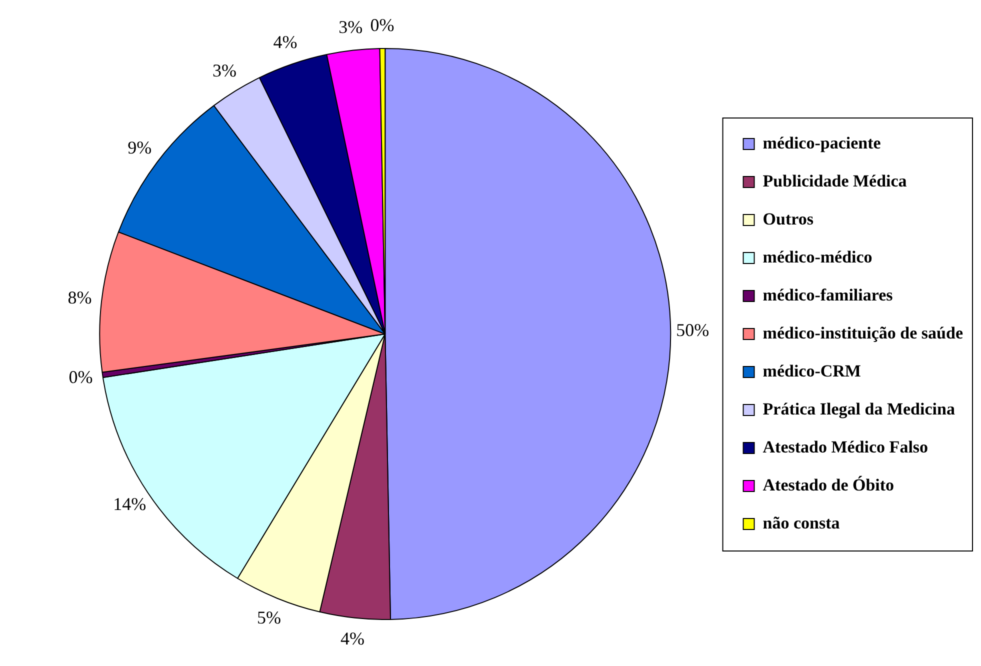 The height and width of the screenshot is (666, 981). What do you see at coordinates (811, 370) in the screenshot?
I see `legend-label: médico-CRM` at bounding box center [811, 370].